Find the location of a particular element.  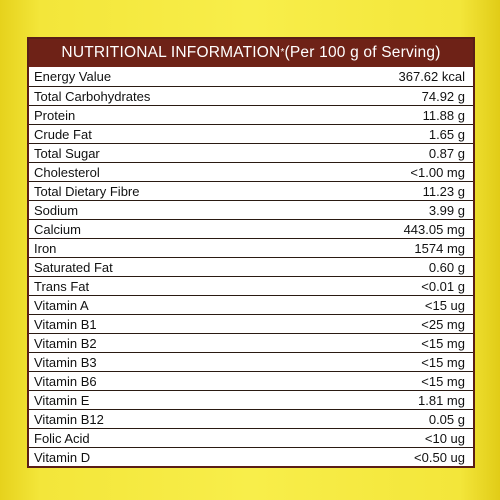

table-row: Vitamin B2 <15 mg is located at coordinates (251, 342).